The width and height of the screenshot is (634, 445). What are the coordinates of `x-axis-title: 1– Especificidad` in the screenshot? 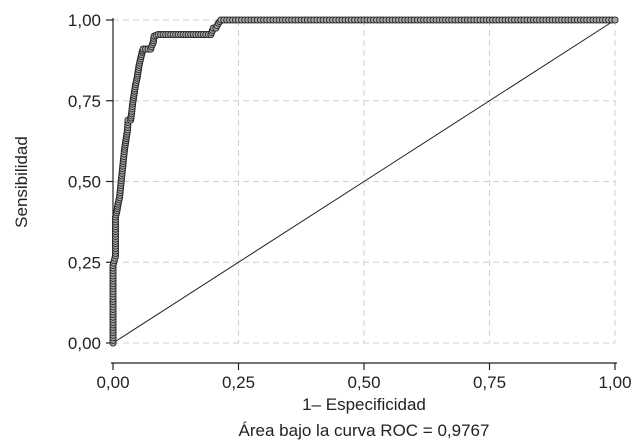 It's located at (364, 404).